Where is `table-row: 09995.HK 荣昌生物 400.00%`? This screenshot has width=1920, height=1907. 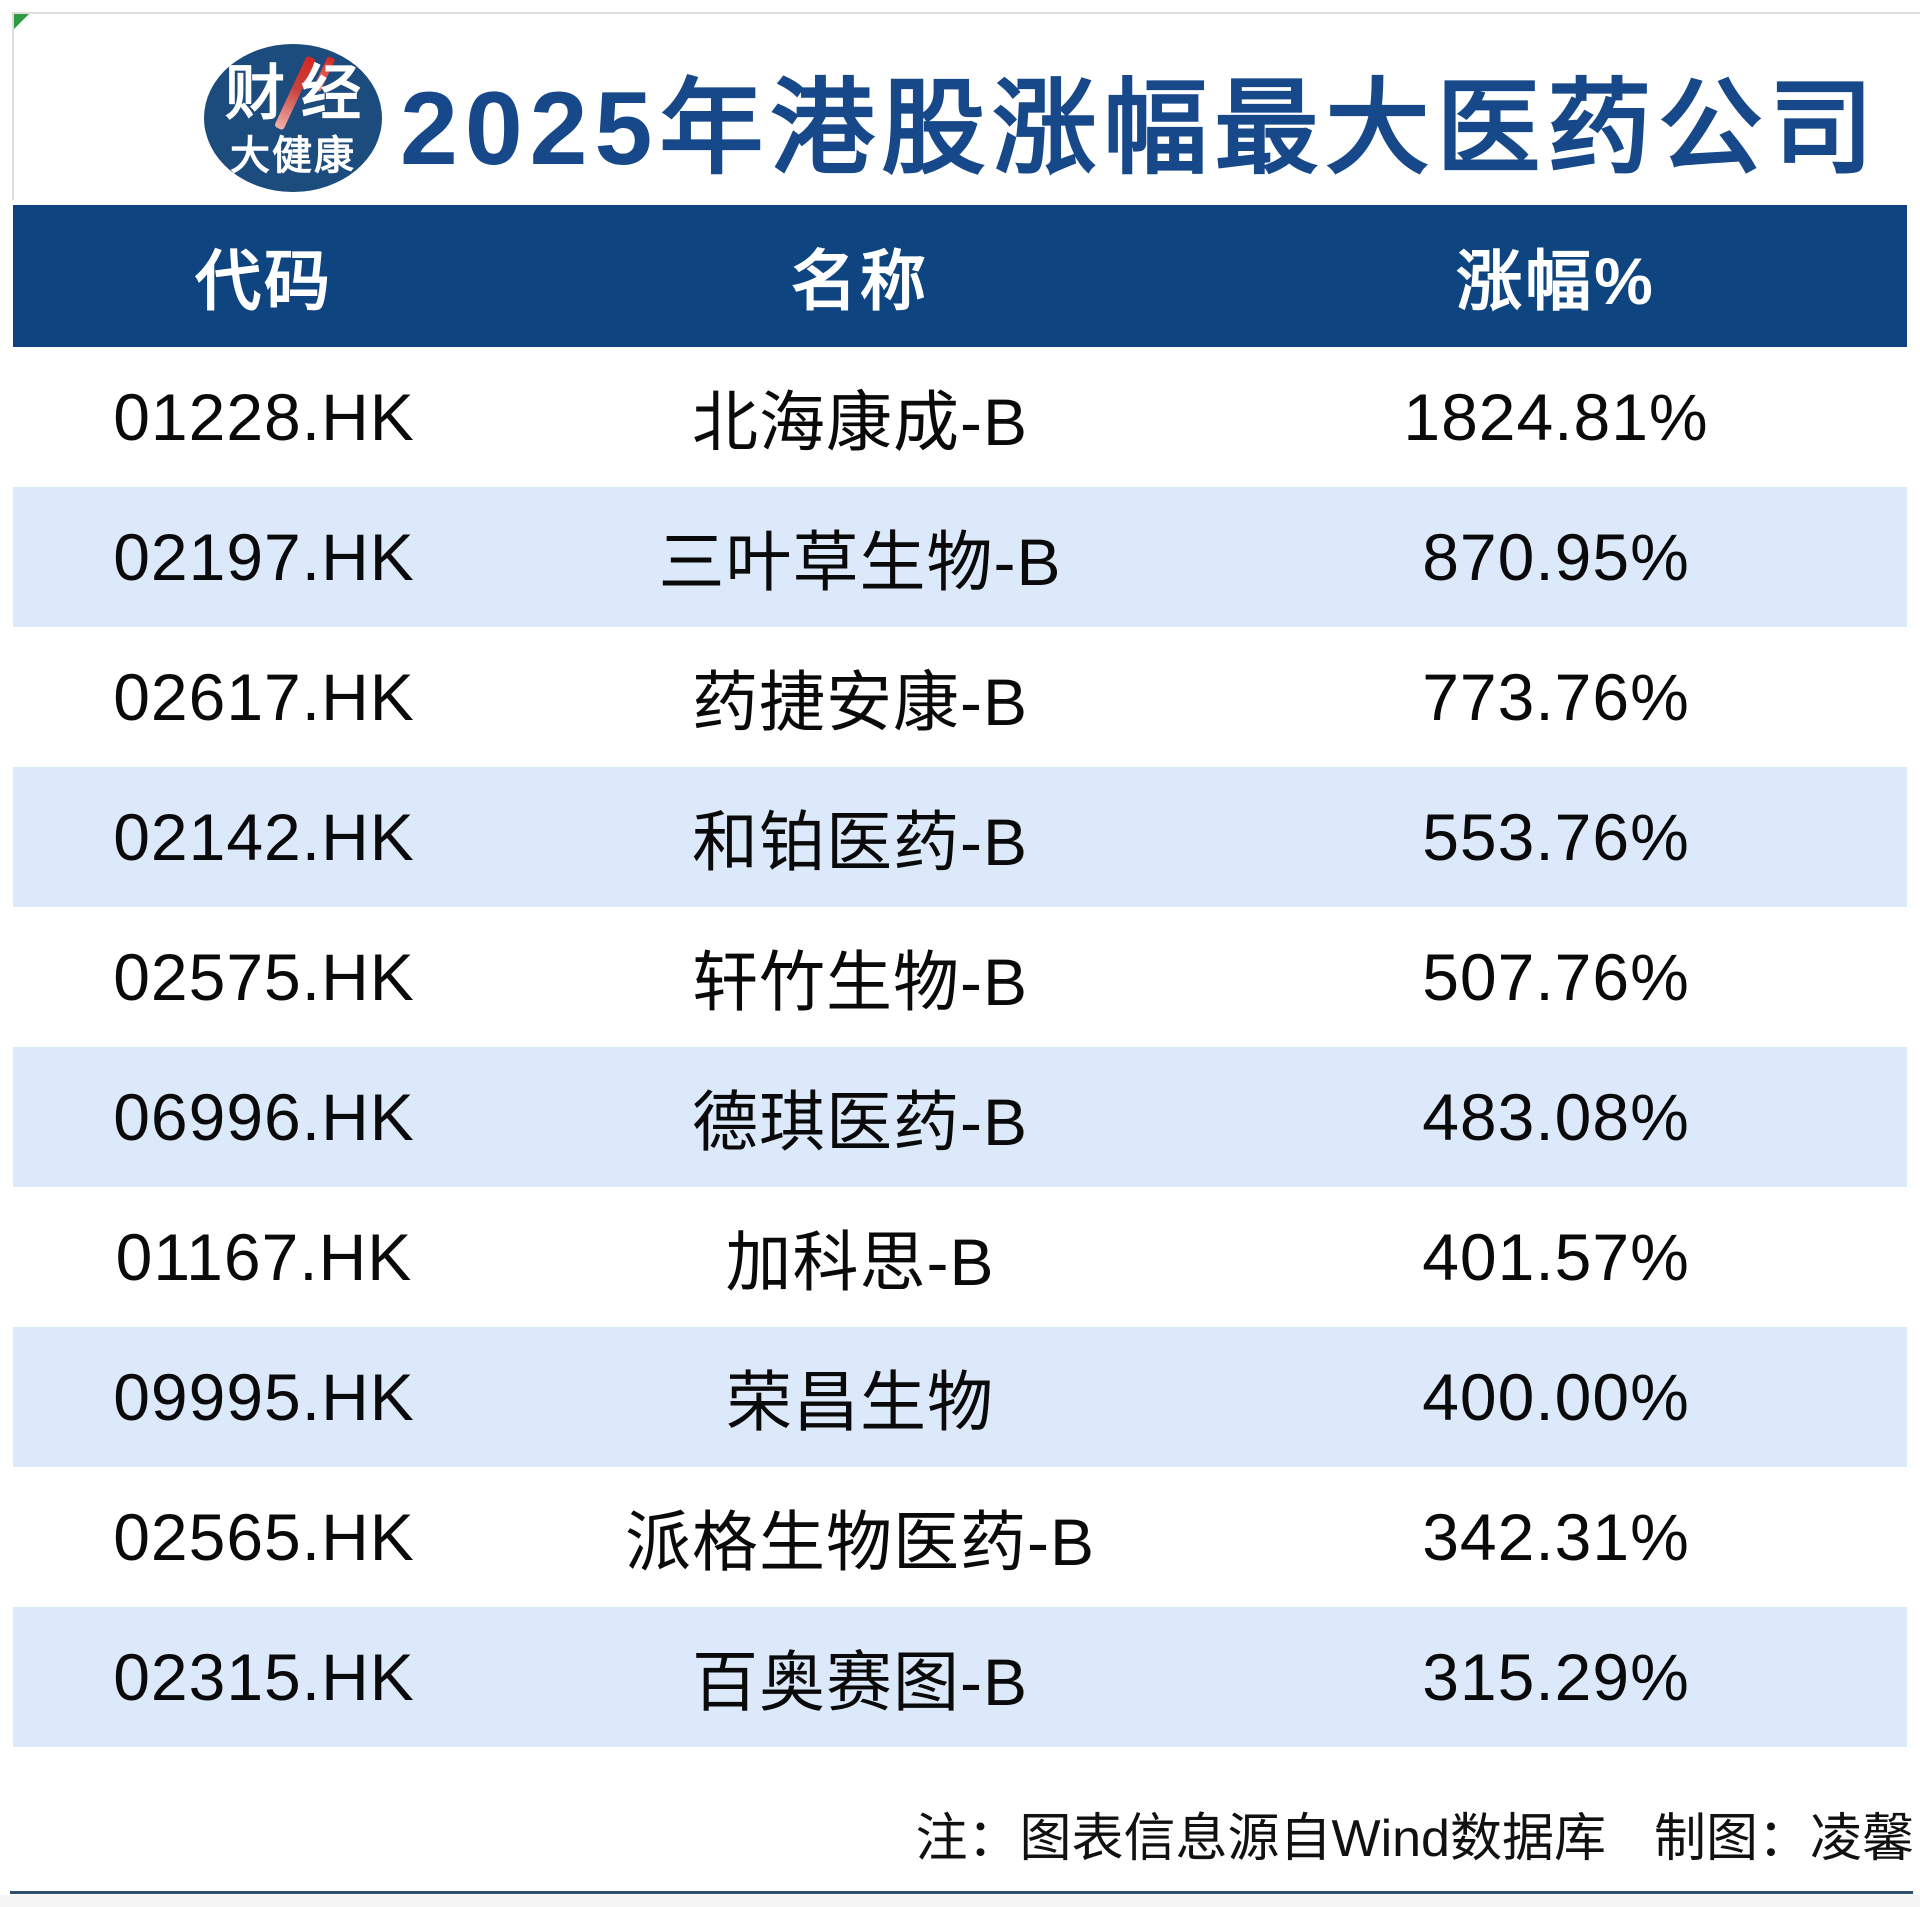 table-row: 09995.HK 荣昌生物 400.00% is located at coordinates (960, 1397).